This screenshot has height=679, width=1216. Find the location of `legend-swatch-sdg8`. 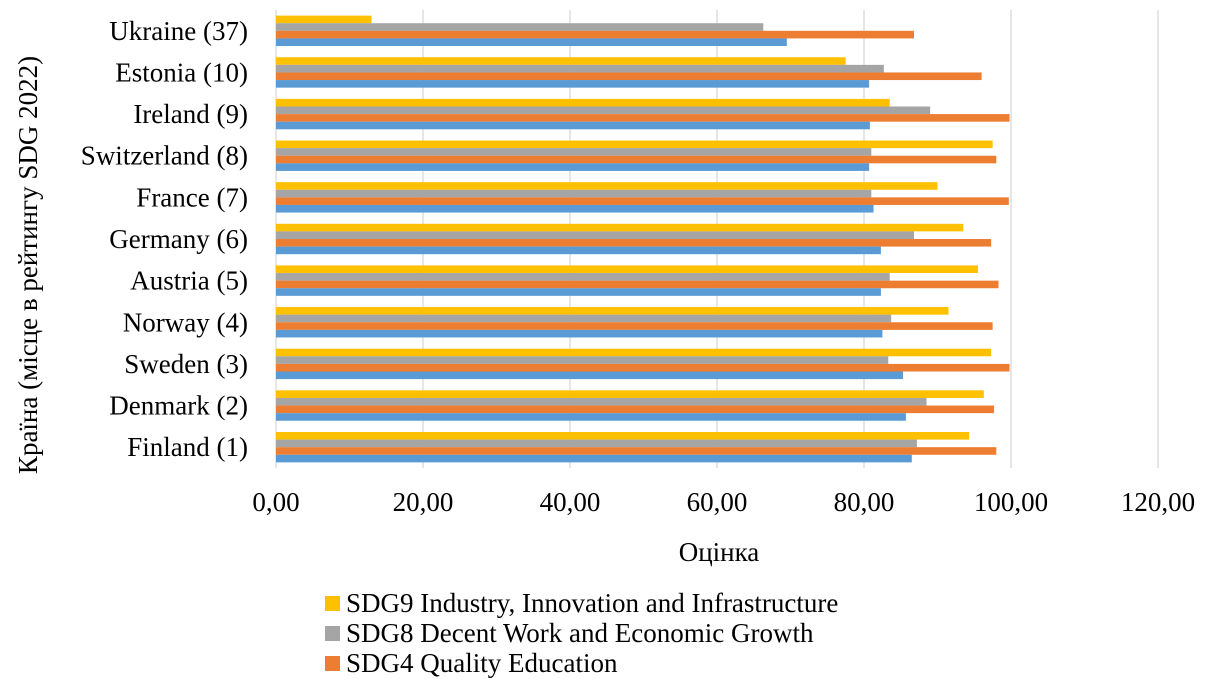

legend-swatch-sdg8 is located at coordinates (332, 633).